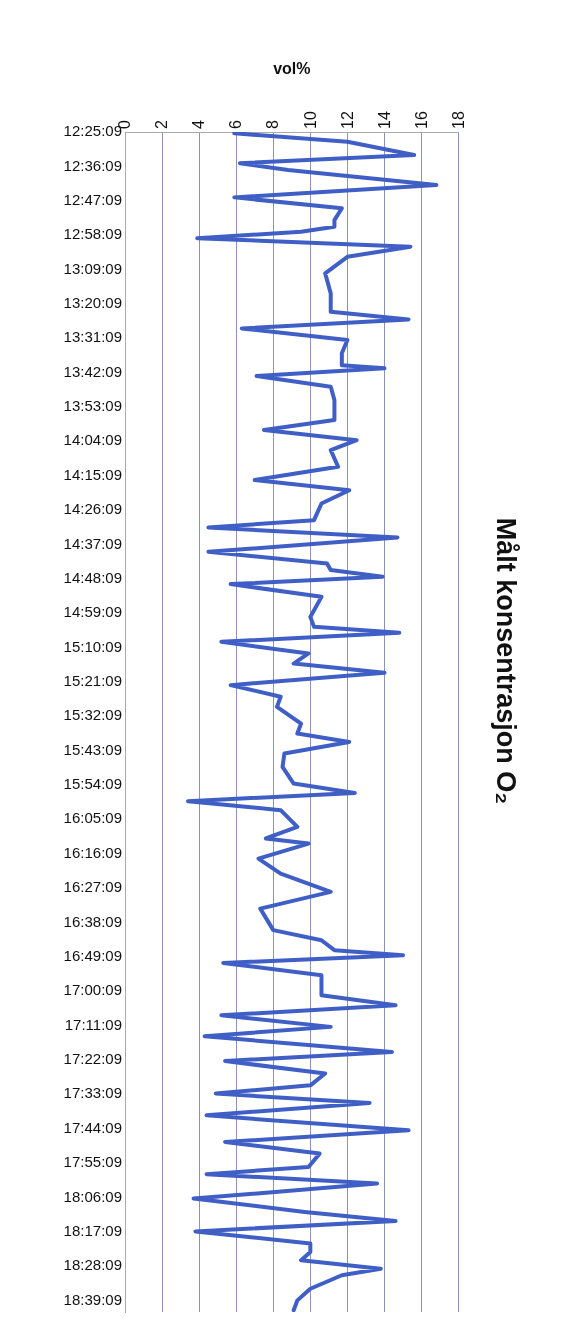 The height and width of the screenshot is (1335, 575). What do you see at coordinates (92, 406) in the screenshot?
I see `y-tick-label: 13:53:09` at bounding box center [92, 406].